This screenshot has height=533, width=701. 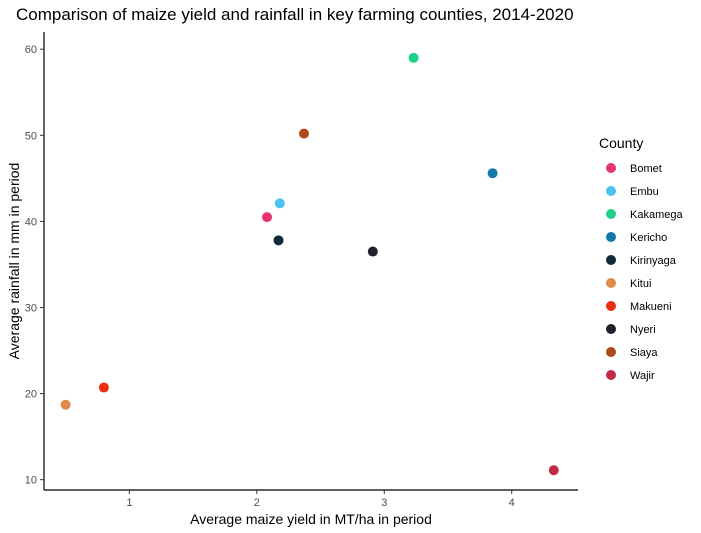 What do you see at coordinates (492, 173) in the screenshot?
I see `point-kericho` at bounding box center [492, 173].